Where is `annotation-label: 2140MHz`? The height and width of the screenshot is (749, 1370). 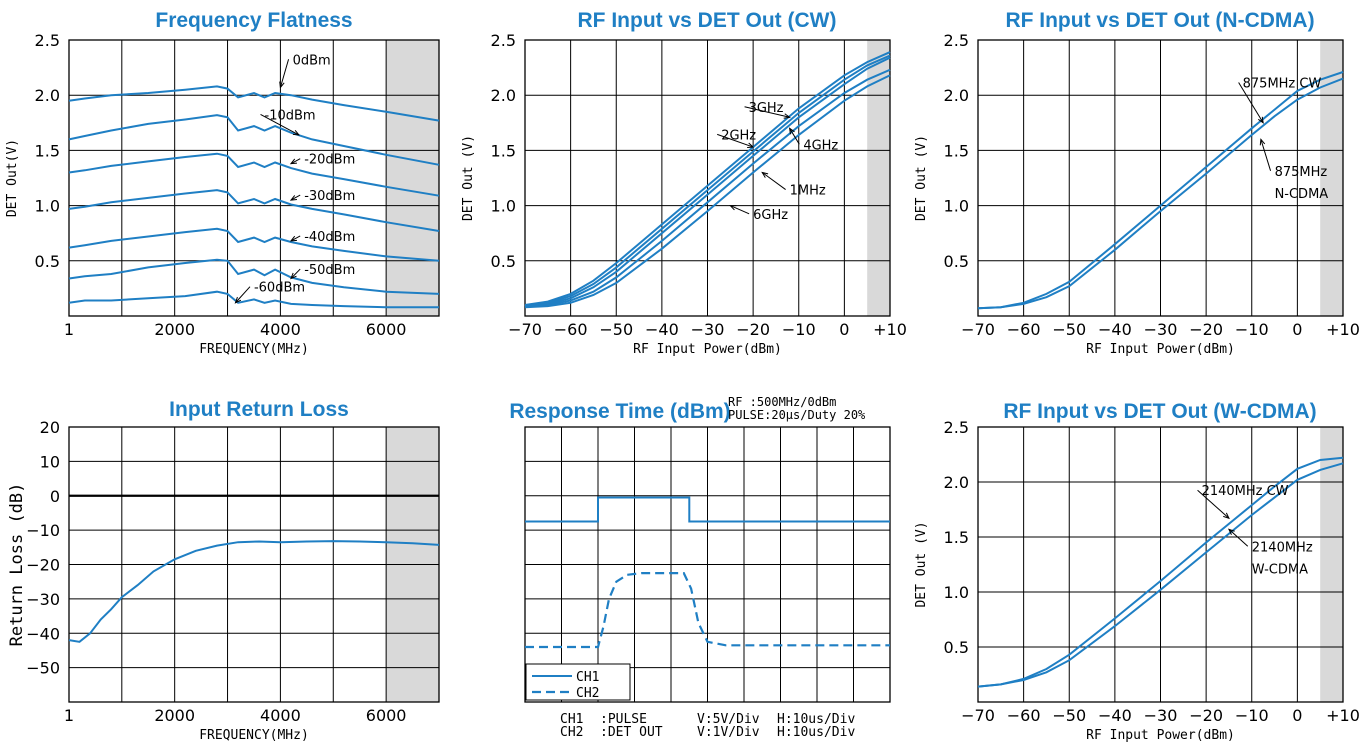 annotation-label: 2140MHz is located at coordinates (1282, 547).